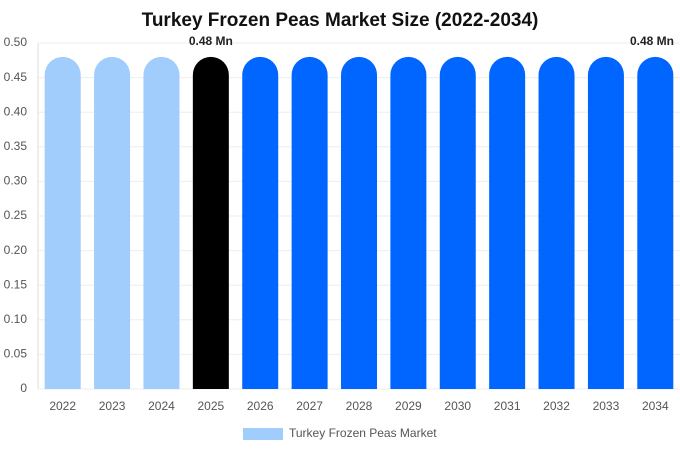  Describe the element at coordinates (457, 406) in the screenshot. I see `x-tick-label: 2030` at that location.